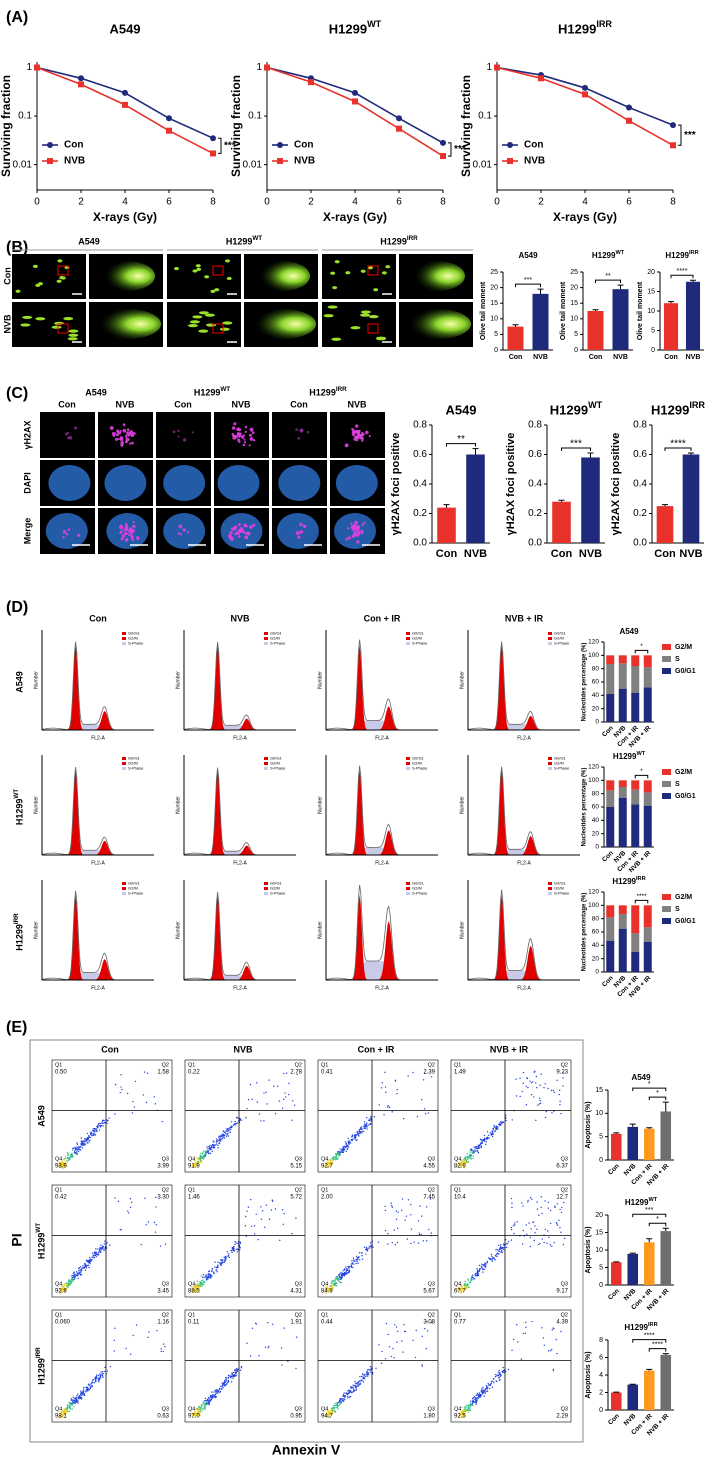 The width and height of the screenshot is (709, 1461). Describe the element at coordinates (236, 126) in the screenshot. I see `y-axis-label: Surviving fraction` at that location.